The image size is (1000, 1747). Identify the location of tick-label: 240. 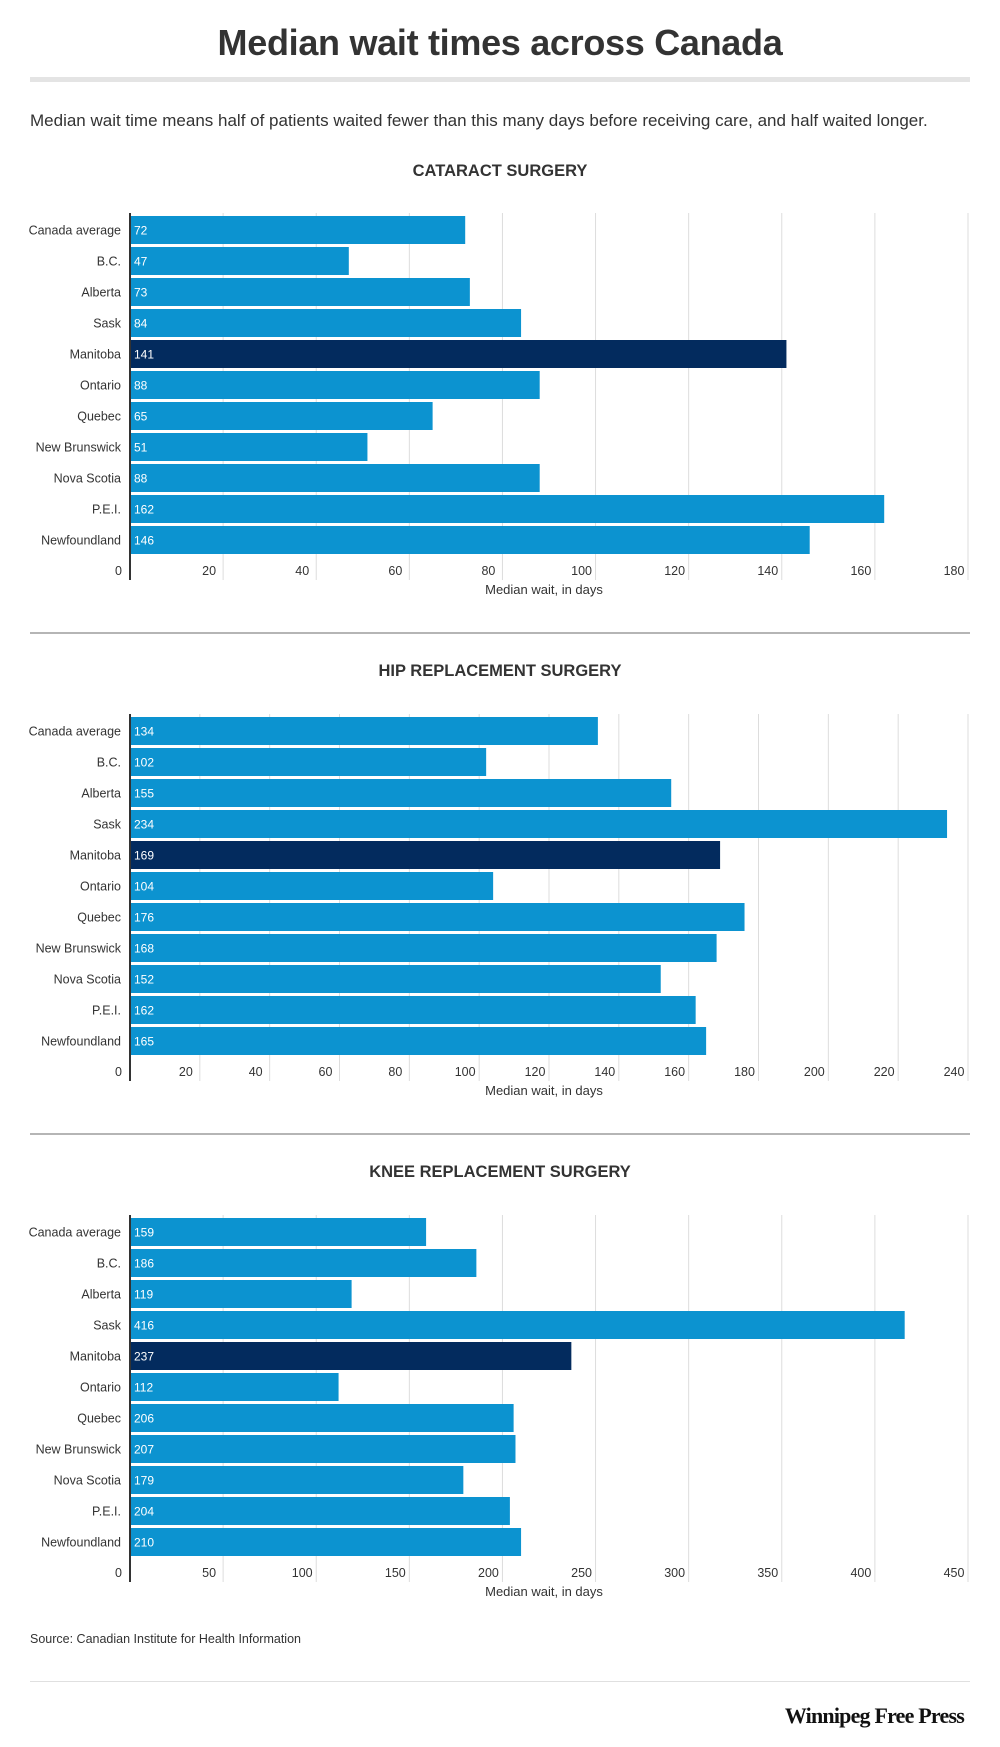
(954, 1072).